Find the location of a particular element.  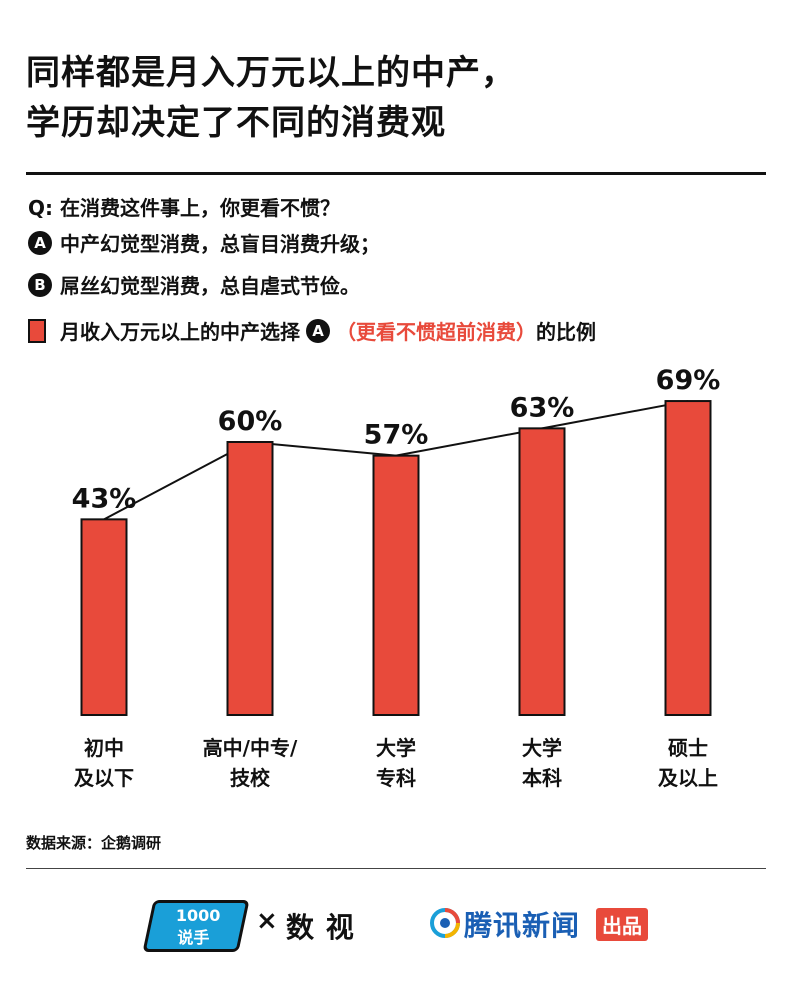

value-label-4: 69% is located at coordinates (688, 380).